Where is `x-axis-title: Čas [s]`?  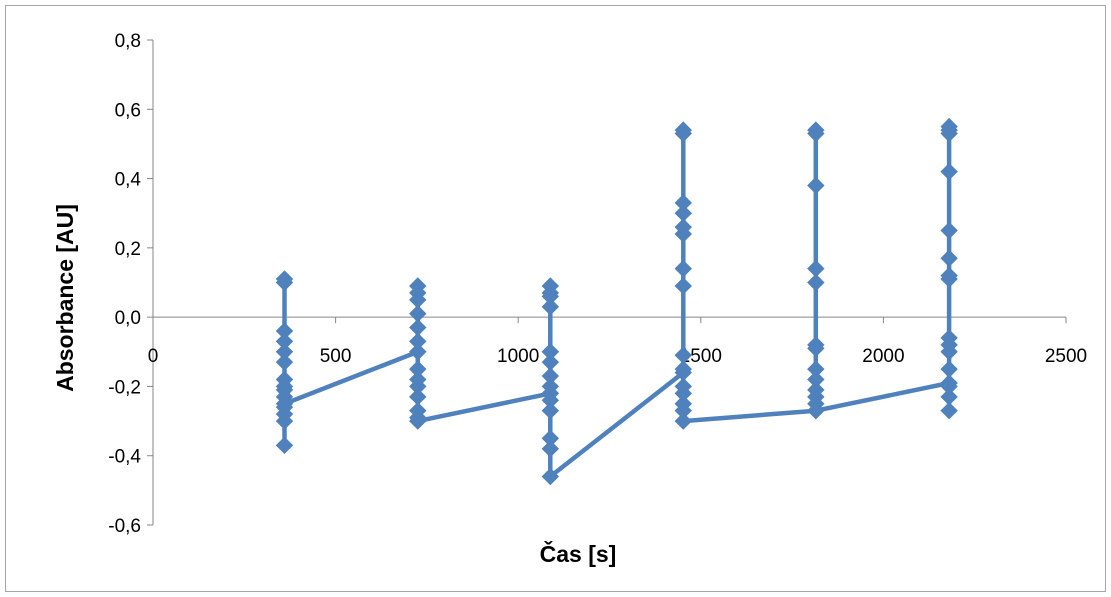 x-axis-title: Čas [s] is located at coordinates (578, 553).